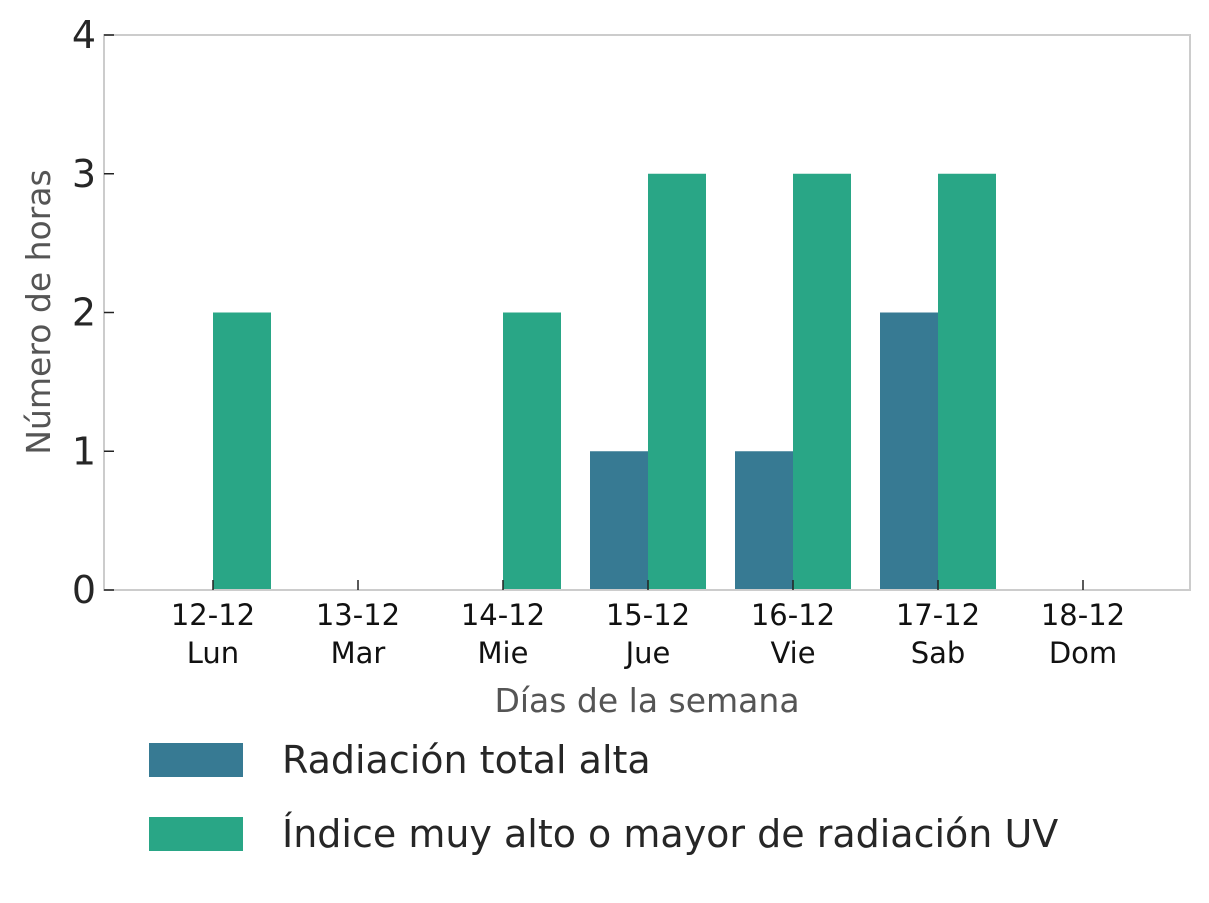 This screenshot has height=903, width=1209. I want to click on y-tick-label: 4, so click(84, 35).